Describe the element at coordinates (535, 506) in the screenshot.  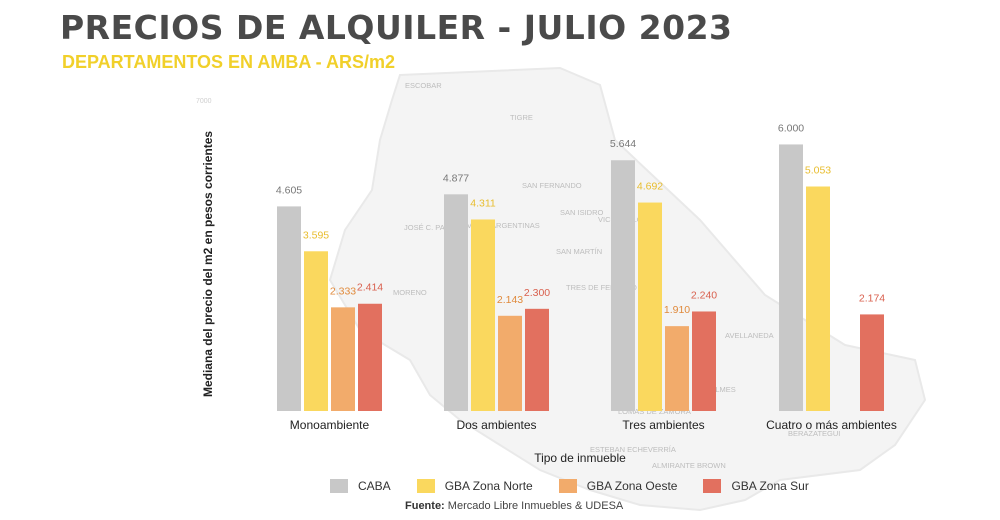
I see `source-text: Mercado Libre Inmuebles & UDESA` at that location.